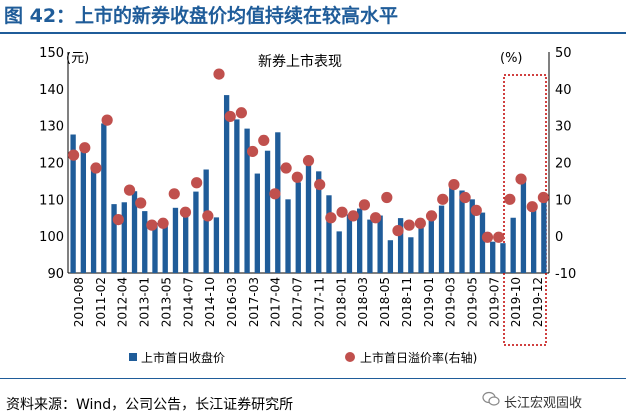  What do you see at coordinates (300, 61) in the screenshot?
I see `chart-title: 新券上市表现` at bounding box center [300, 61].